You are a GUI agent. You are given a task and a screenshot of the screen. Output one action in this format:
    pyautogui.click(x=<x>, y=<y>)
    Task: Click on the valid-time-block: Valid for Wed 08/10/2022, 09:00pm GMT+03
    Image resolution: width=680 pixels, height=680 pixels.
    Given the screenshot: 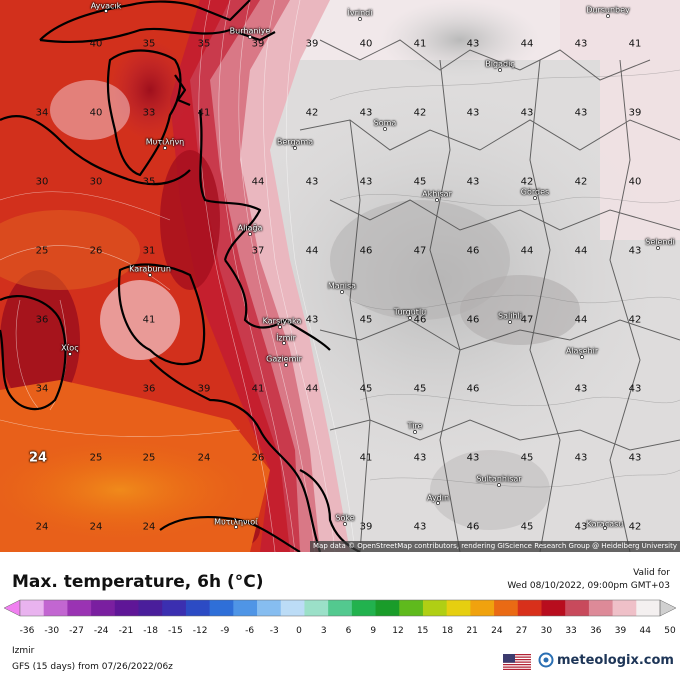 What is the action you would take?
    pyautogui.click(x=588, y=580)
    